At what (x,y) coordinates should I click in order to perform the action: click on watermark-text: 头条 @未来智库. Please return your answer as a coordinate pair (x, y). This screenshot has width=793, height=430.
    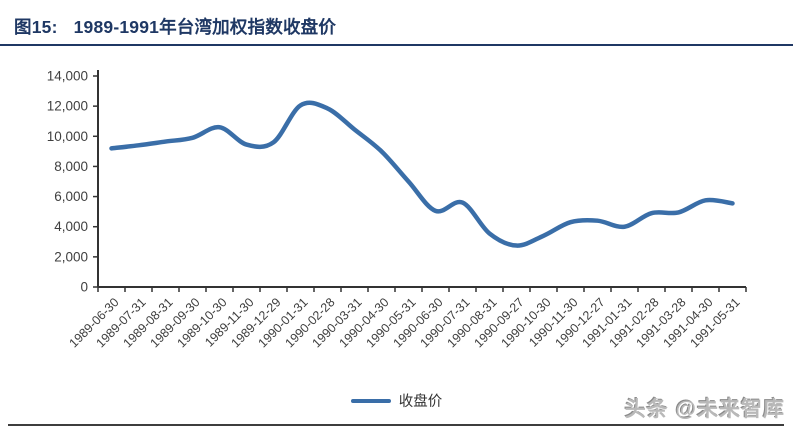
    Looking at the image, I should click on (704, 409).